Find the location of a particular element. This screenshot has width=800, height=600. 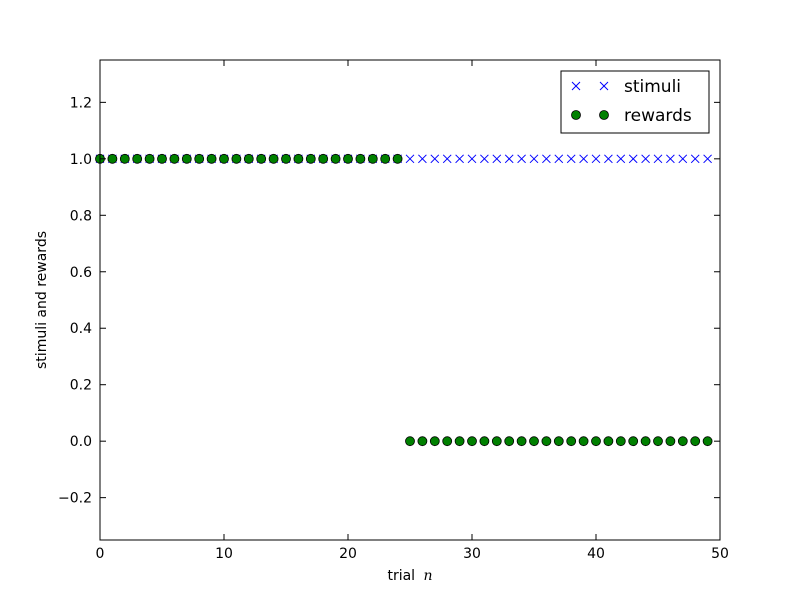

x-axis-label: trial n is located at coordinates (409, 576).